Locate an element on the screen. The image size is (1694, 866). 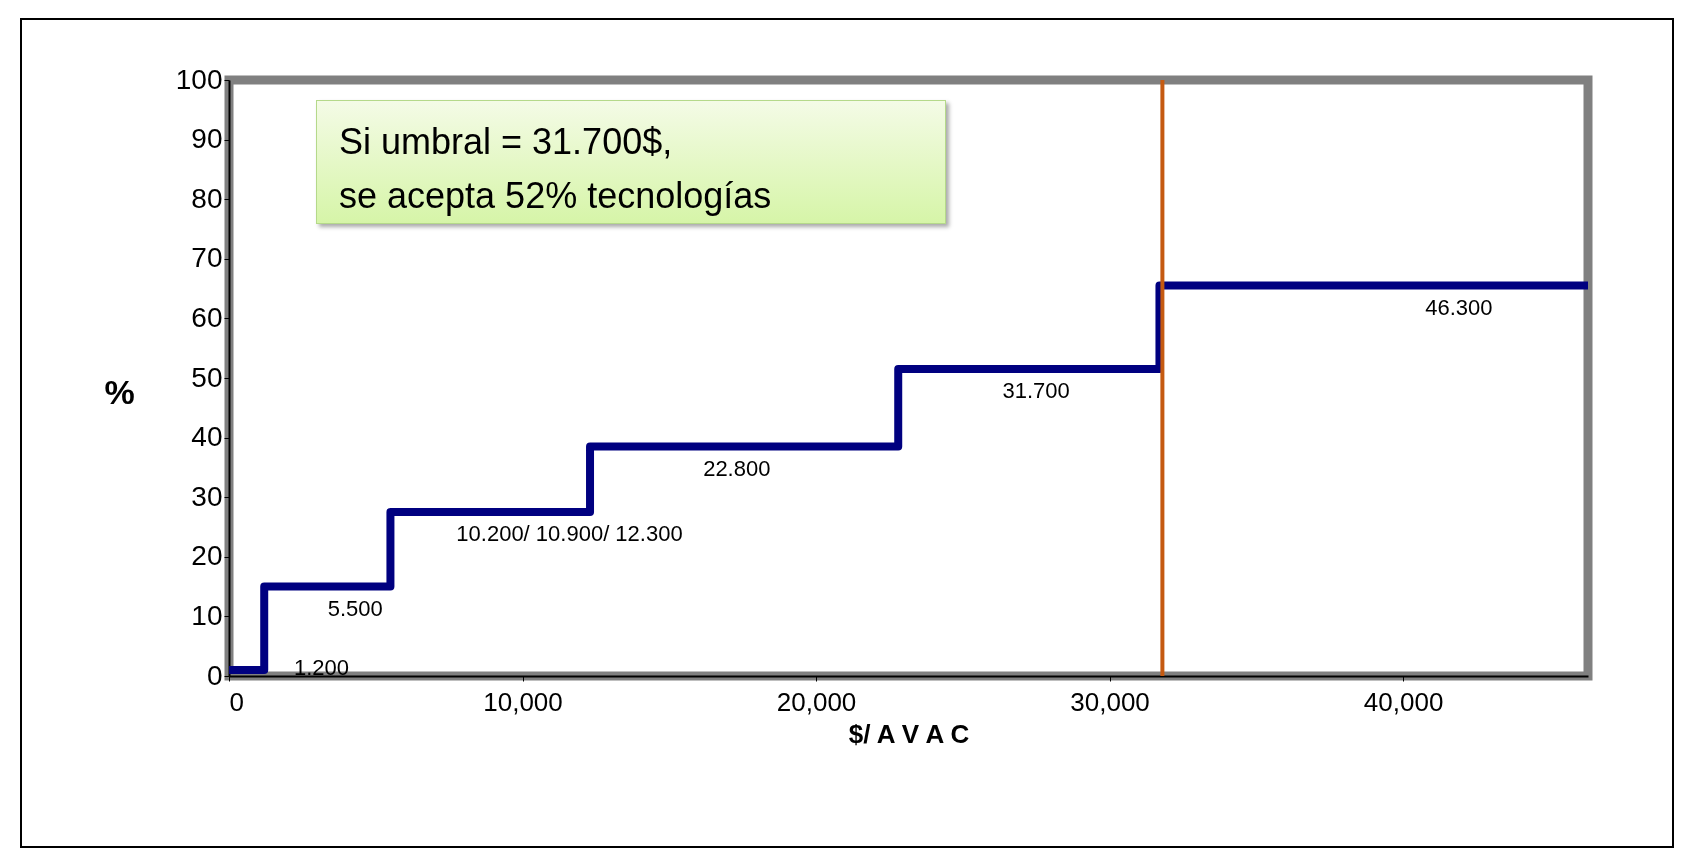
y-tick-label: 50 is located at coordinates (207, 377).